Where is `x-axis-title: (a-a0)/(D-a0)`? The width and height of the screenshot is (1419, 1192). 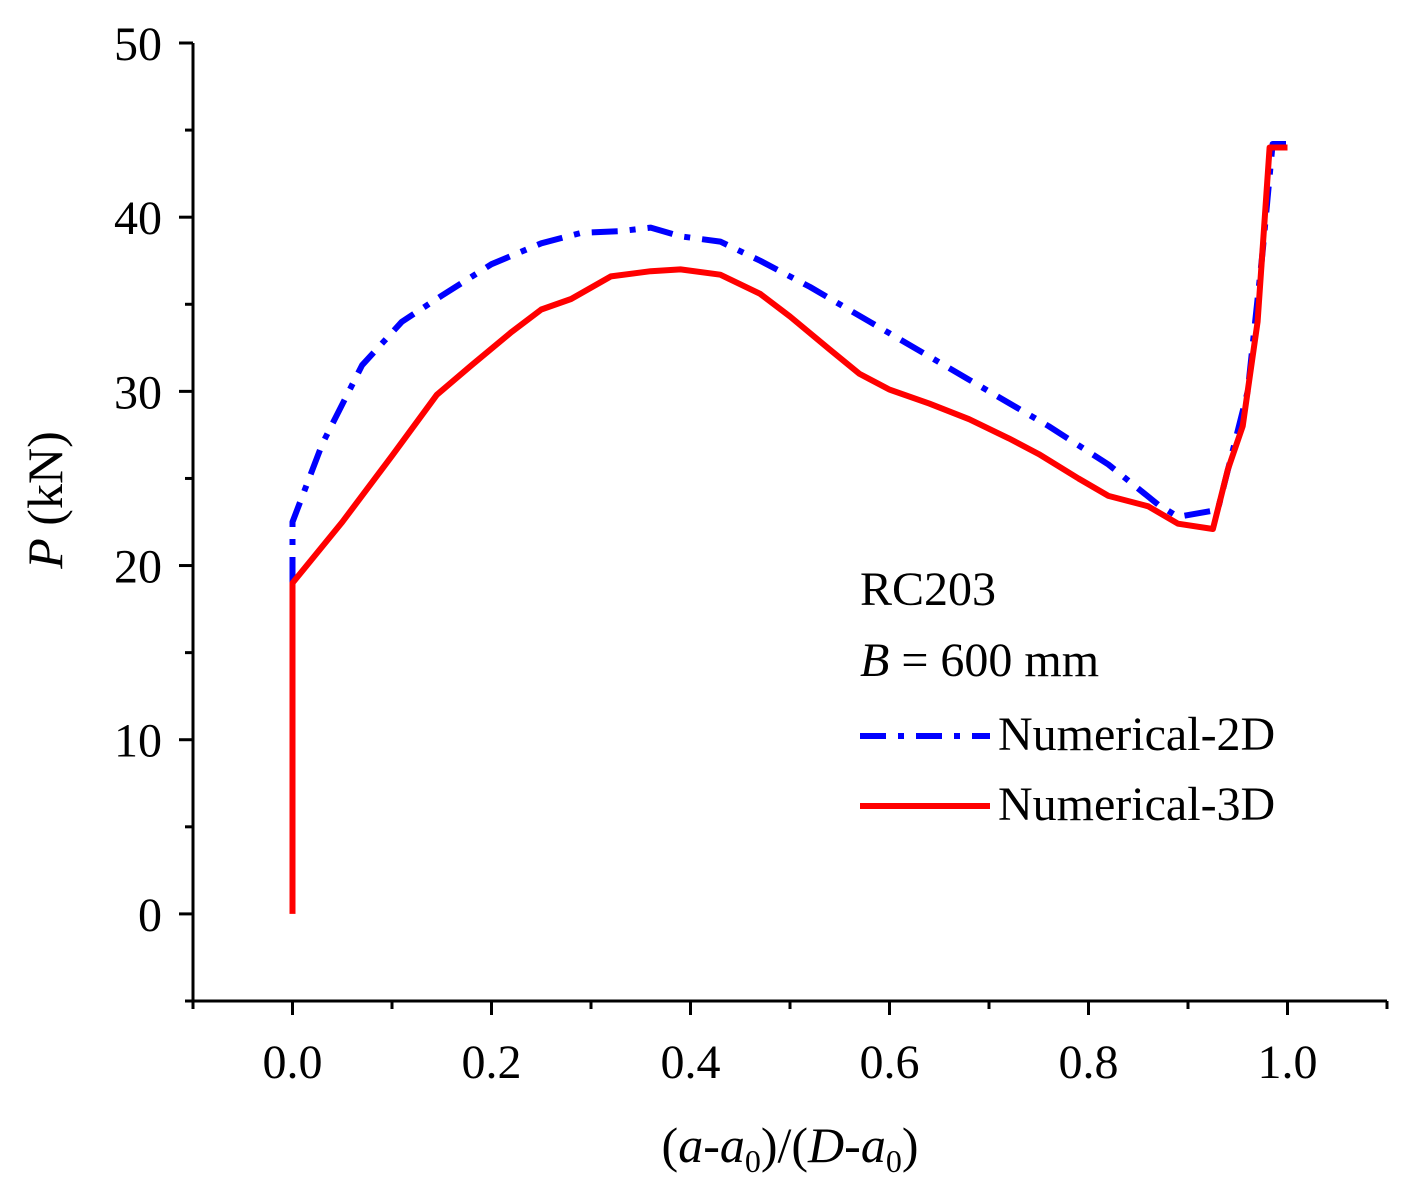
x-axis-title: (a-a0)/(D-a0) is located at coordinates (790, 1148).